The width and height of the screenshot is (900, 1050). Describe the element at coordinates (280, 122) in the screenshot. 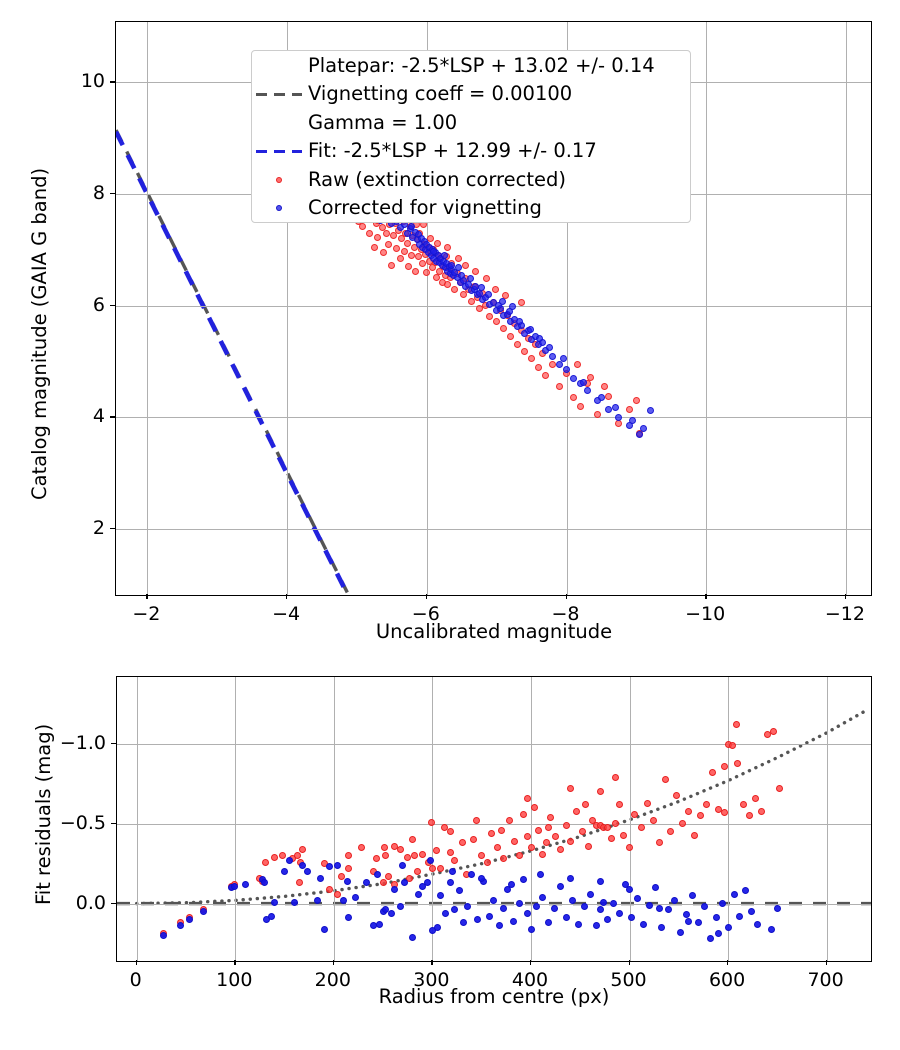

I see `legend-marker-none-icon` at that location.